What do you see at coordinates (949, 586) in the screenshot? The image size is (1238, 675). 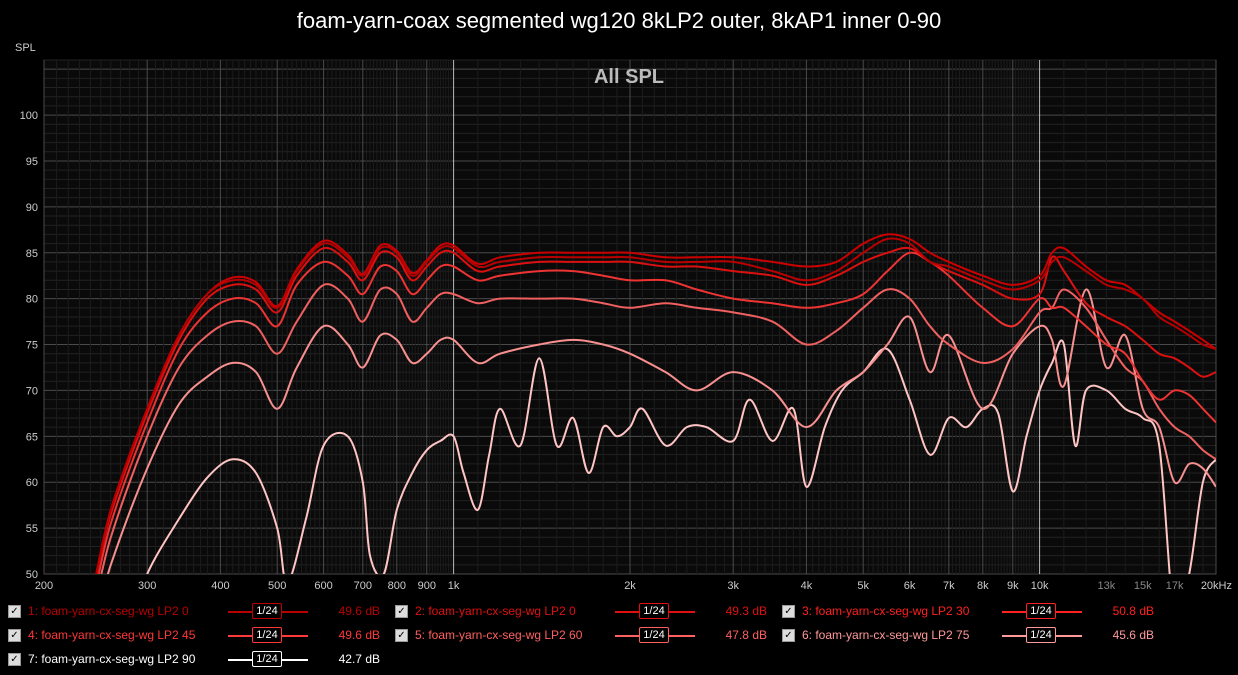 I see `x-tick-label: 7k` at bounding box center [949, 586].